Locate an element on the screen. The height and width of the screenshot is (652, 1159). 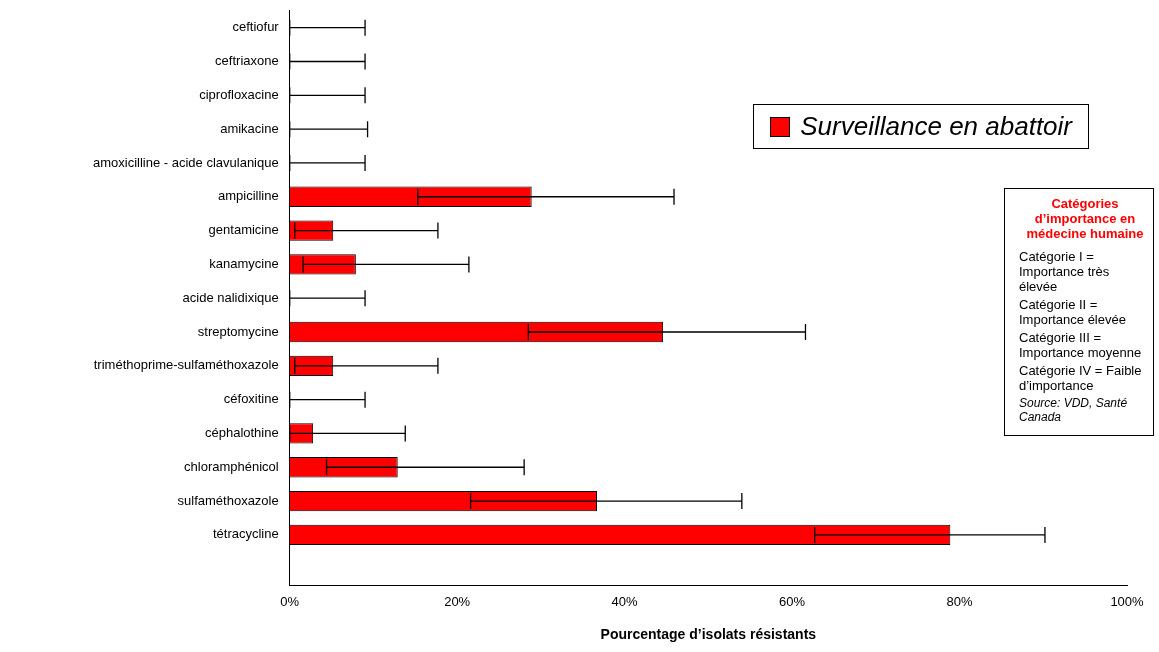
y-tick-label: triméthoprime-sulfaméthoxazole is located at coordinates (186, 365).